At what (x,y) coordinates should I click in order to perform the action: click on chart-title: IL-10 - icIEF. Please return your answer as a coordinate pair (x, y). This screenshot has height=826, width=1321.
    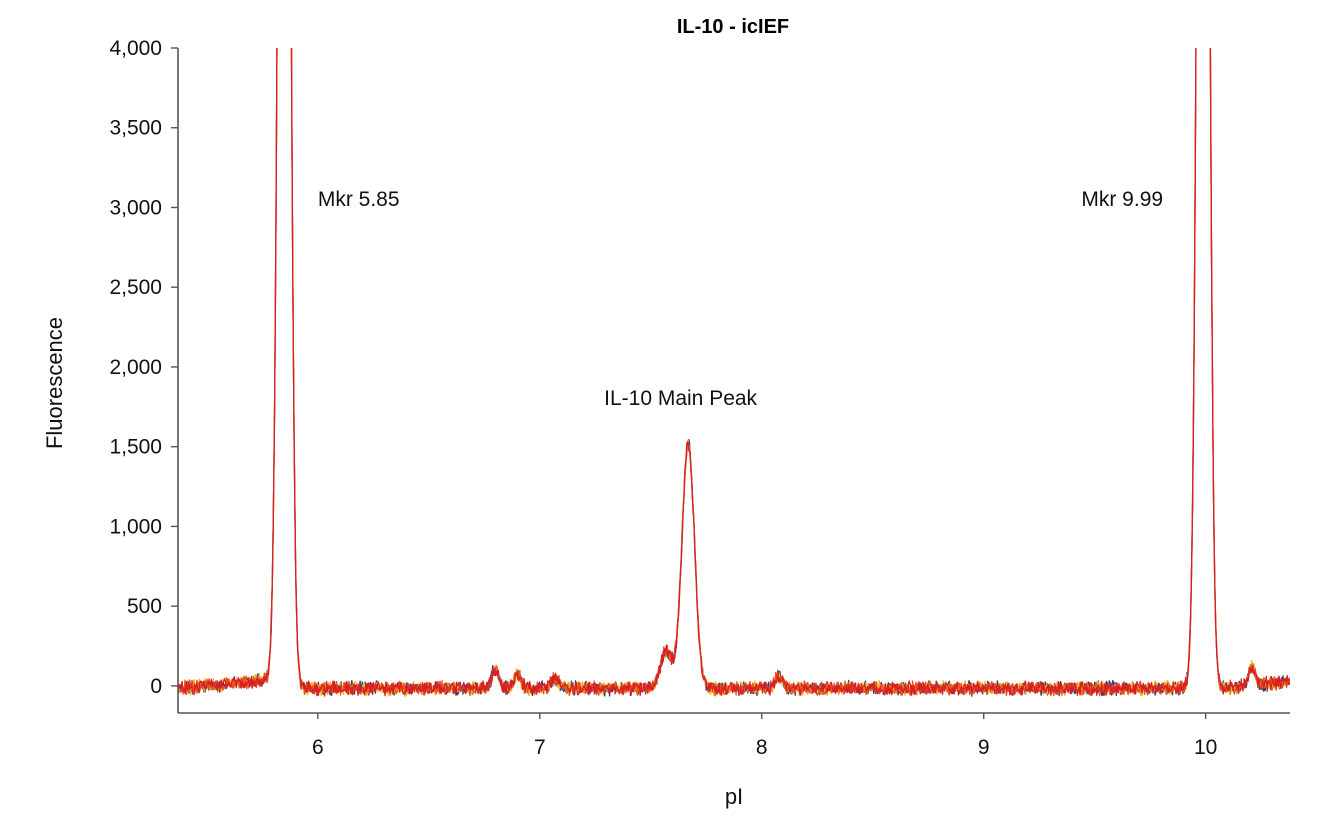
    Looking at the image, I should click on (733, 27).